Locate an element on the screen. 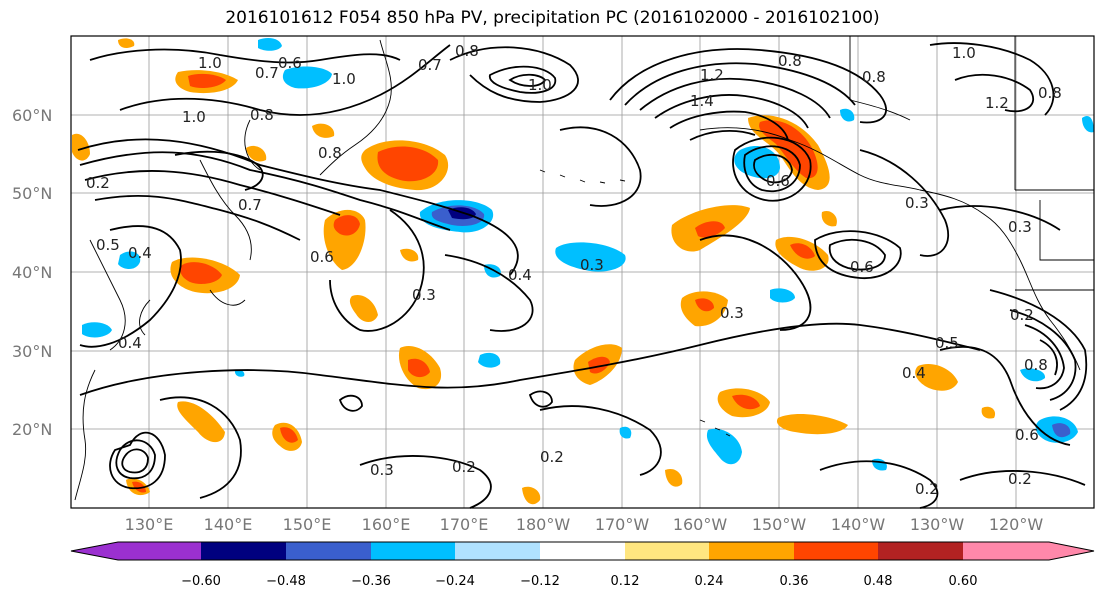 The width and height of the screenshot is (1105, 601). lon-label: 120°W is located at coordinates (1016, 524).